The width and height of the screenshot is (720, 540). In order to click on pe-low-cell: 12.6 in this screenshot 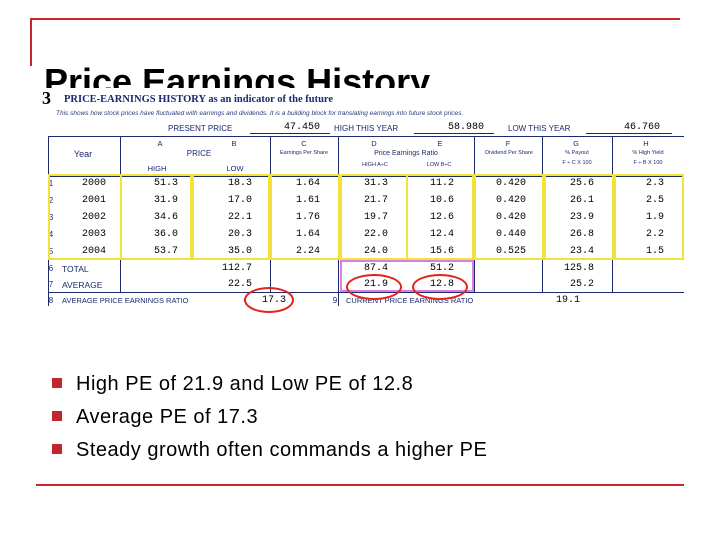, I will do `click(441, 217)`.